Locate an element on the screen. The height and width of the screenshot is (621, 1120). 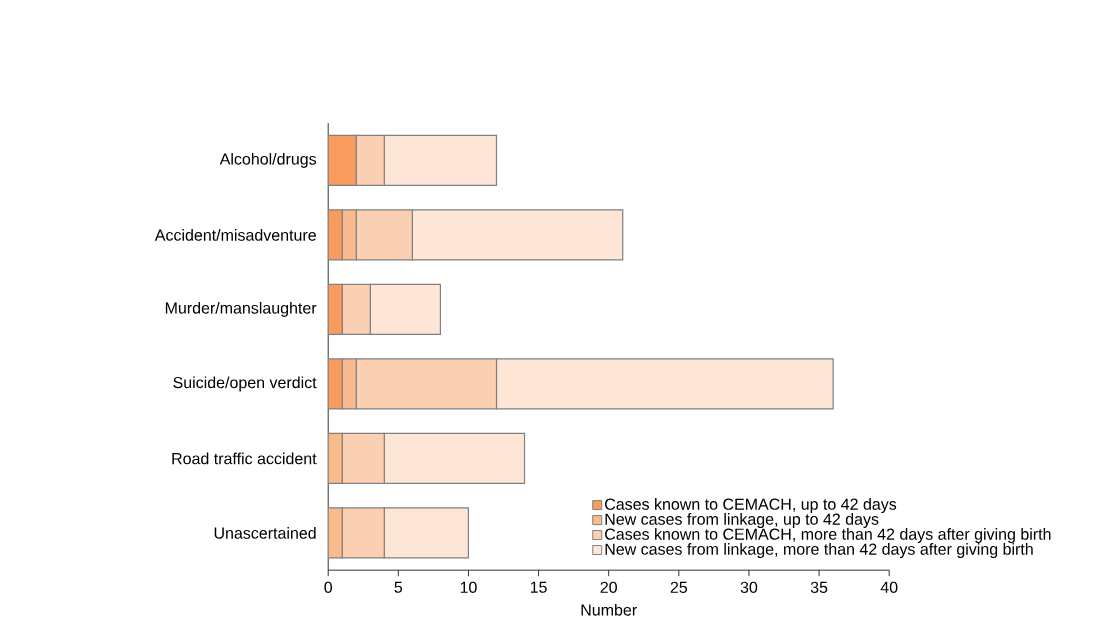
x-tick-label: 30 is located at coordinates (749, 587).